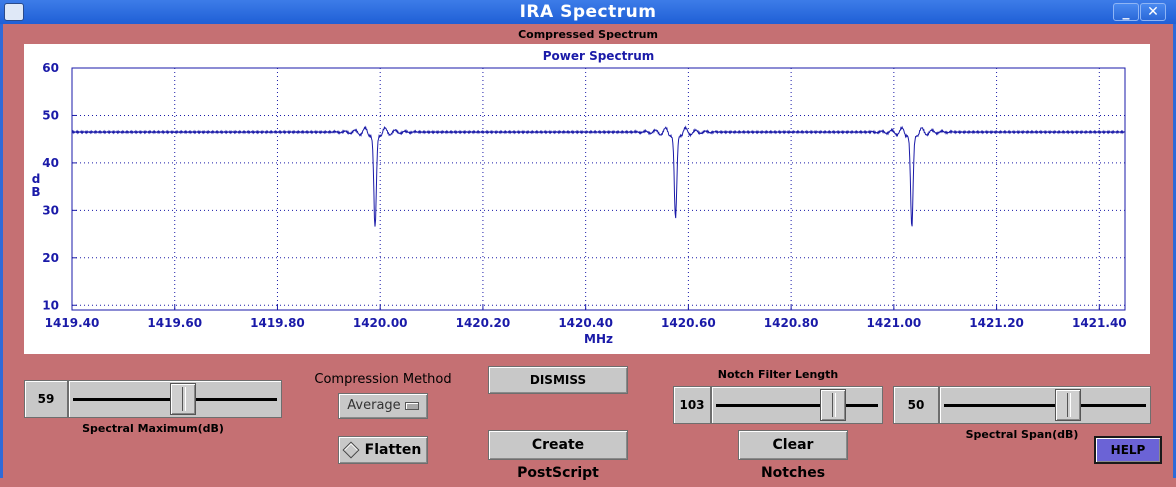 This screenshot has height=487, width=1176. I want to click on spectral-max-value: 59, so click(46, 399).